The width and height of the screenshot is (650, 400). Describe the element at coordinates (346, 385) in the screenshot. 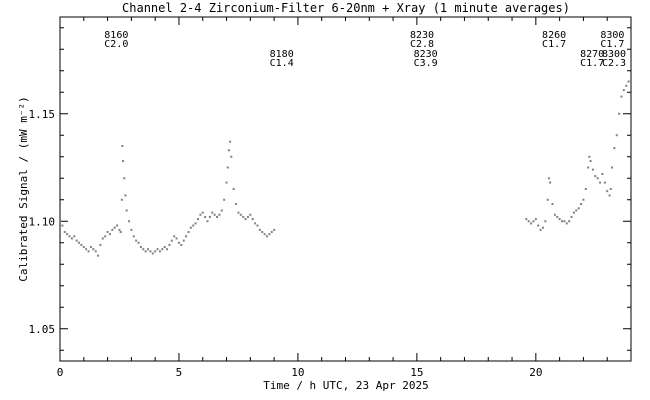

I see `x-axis-label: Time / h UTC, 23 Apr 2025` at that location.